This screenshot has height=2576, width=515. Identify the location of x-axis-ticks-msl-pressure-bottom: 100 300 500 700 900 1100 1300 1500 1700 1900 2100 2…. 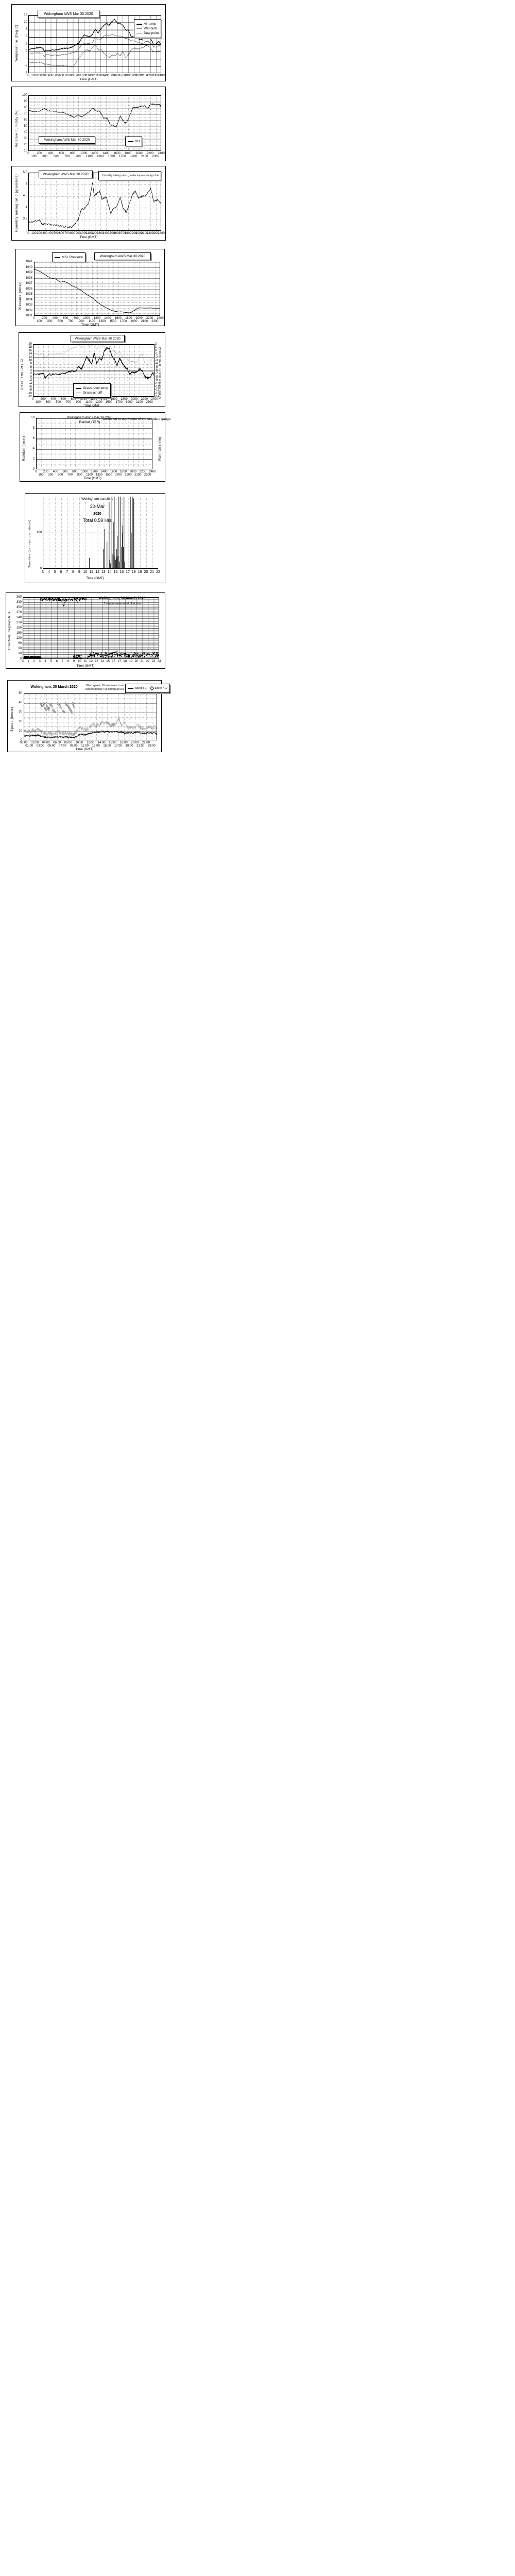
(98, 321).